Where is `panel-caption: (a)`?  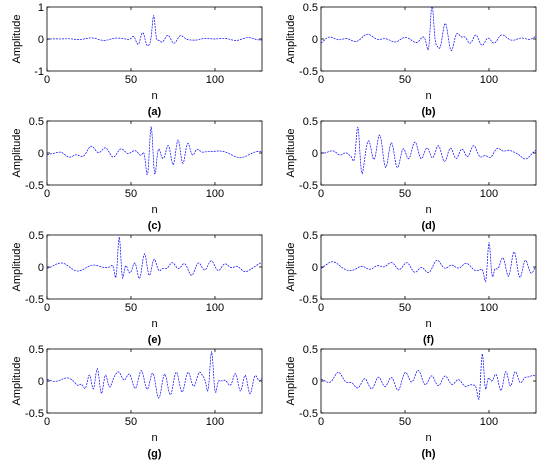
panel-caption: (a) is located at coordinates (155, 112).